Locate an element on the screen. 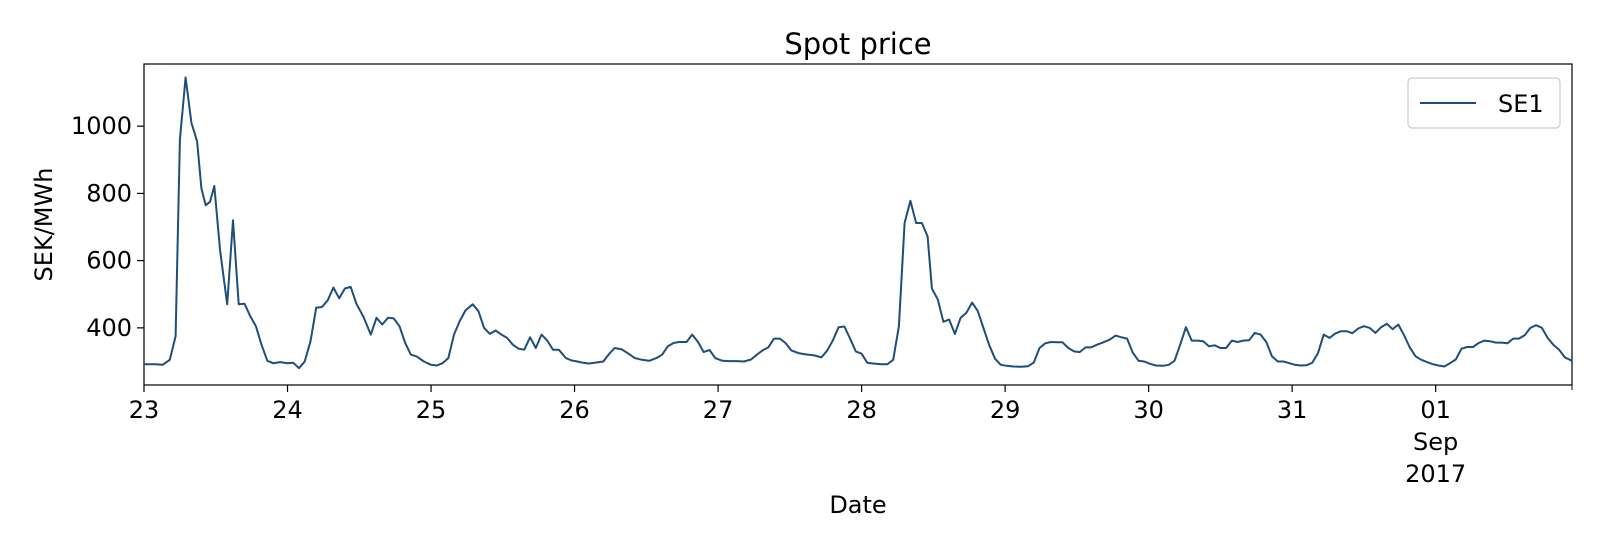 The width and height of the screenshot is (1600, 550). x-tick-label: 28 is located at coordinates (861, 410).